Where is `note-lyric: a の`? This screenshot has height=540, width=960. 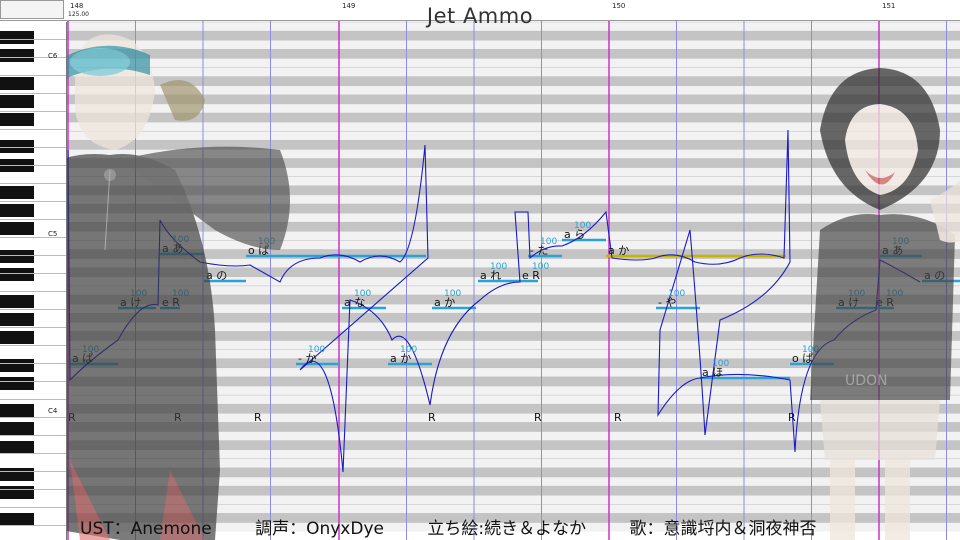 note-lyric: a の is located at coordinates (216, 275).